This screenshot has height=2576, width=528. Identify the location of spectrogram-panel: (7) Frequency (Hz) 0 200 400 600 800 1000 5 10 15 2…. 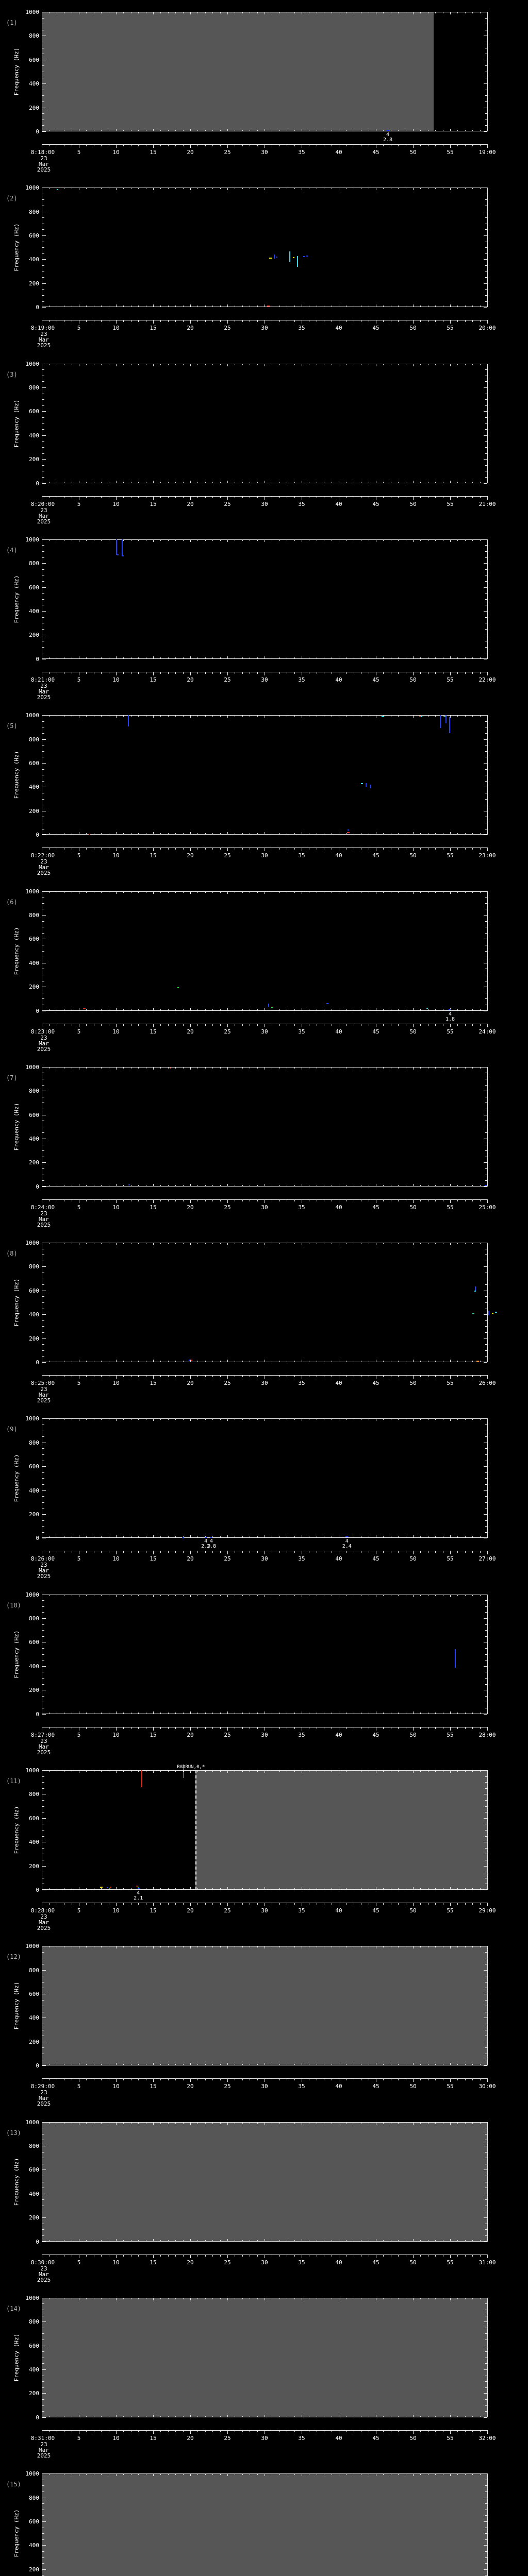
(264, 1143).